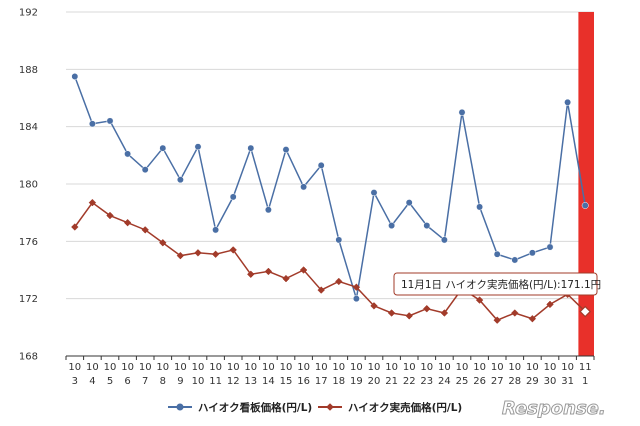 The image size is (640, 426). Describe the element at coordinates (233, 381) in the screenshot. I see `x-tick-label-day: 12` at that location.